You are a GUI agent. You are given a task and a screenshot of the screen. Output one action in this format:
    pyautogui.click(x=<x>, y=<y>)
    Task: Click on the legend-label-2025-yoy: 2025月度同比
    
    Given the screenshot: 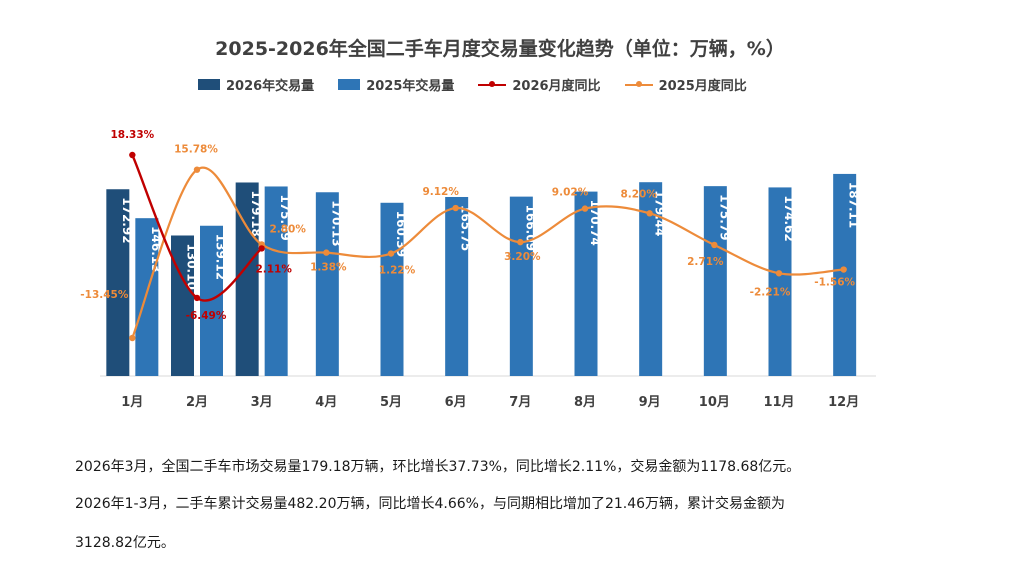 What is the action you would take?
    pyautogui.click(x=702, y=86)
    